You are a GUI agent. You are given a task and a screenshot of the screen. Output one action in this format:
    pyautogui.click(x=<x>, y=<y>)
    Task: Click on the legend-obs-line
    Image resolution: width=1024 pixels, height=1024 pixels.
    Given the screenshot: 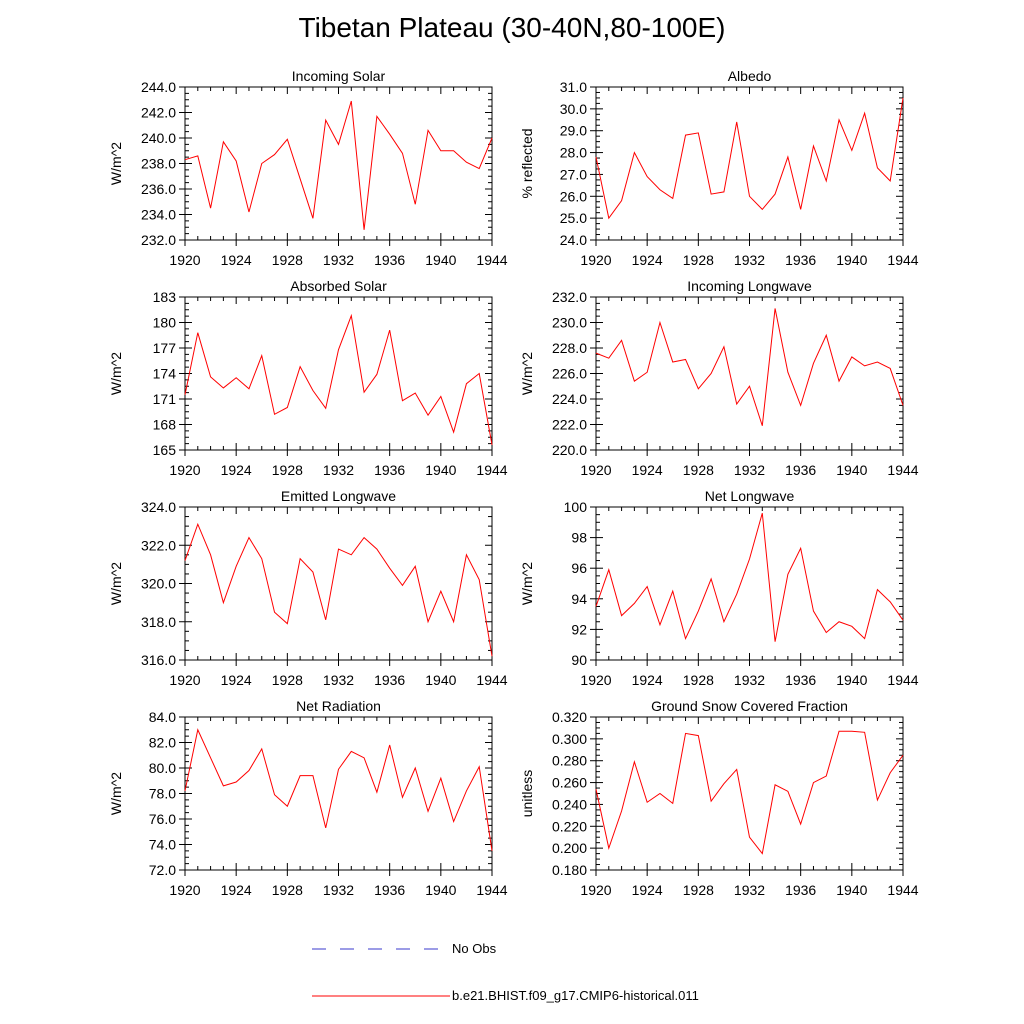 What is the action you would take?
    pyautogui.click(x=381, y=949)
    